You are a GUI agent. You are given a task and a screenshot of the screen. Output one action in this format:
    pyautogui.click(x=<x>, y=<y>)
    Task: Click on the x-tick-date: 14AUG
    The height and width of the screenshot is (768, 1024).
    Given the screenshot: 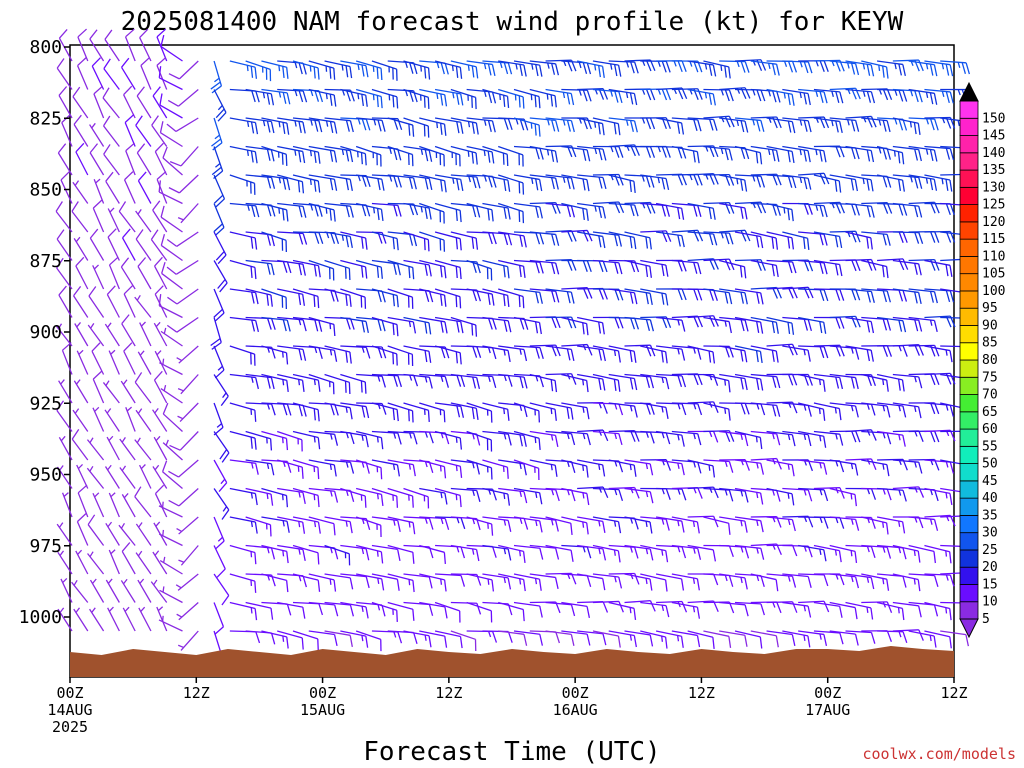 What is the action you would take?
    pyautogui.click(x=69, y=710)
    